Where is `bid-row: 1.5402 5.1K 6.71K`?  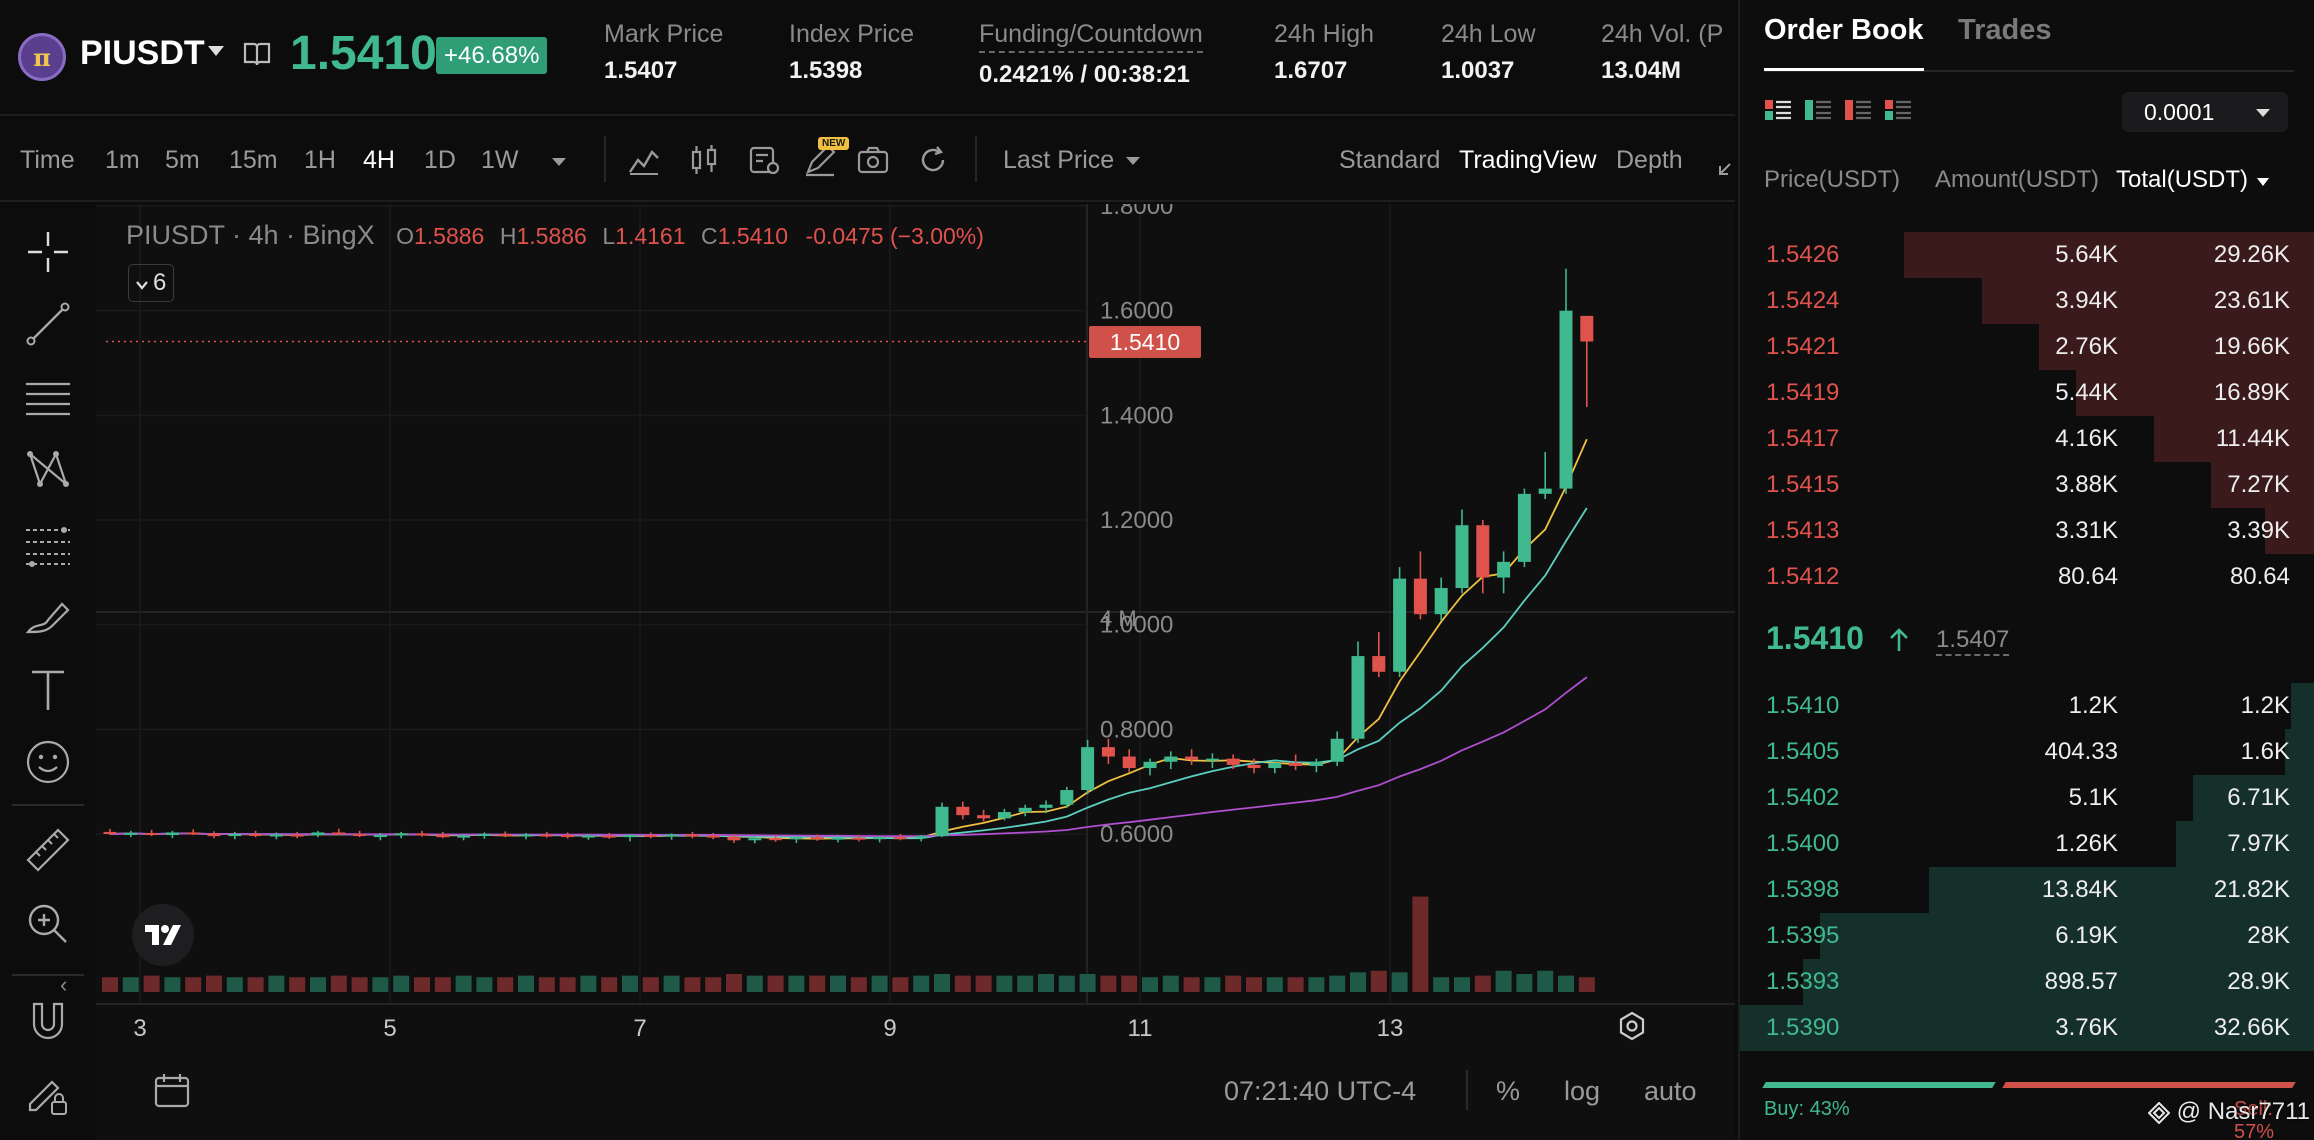
bid-row: 1.5402 5.1K 6.71K is located at coordinates (2027, 798).